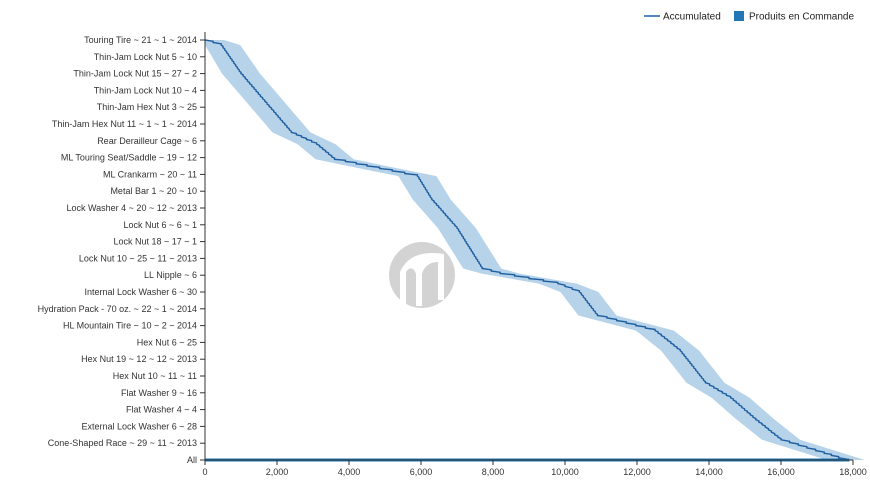 The width and height of the screenshot is (870, 480). What do you see at coordinates (122, 443) in the screenshot?
I see `y-tick-label: Cone-Shaped Race ~ 29 ~ 11 ~ 2013` at bounding box center [122, 443].